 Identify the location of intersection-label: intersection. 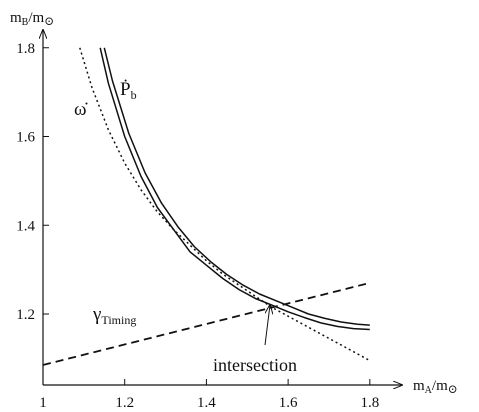
(255, 365).